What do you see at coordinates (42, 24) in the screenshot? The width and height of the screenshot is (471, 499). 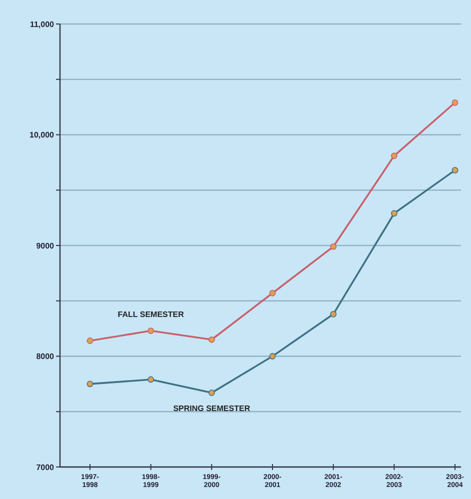 I see `y-tick-label: 11,000` at bounding box center [42, 24].